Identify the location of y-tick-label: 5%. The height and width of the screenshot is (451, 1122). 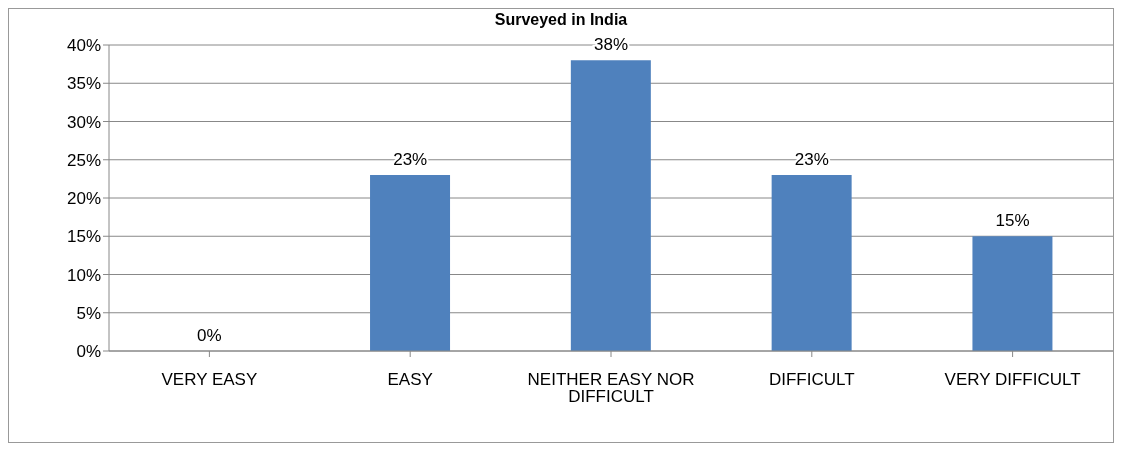
(88, 313).